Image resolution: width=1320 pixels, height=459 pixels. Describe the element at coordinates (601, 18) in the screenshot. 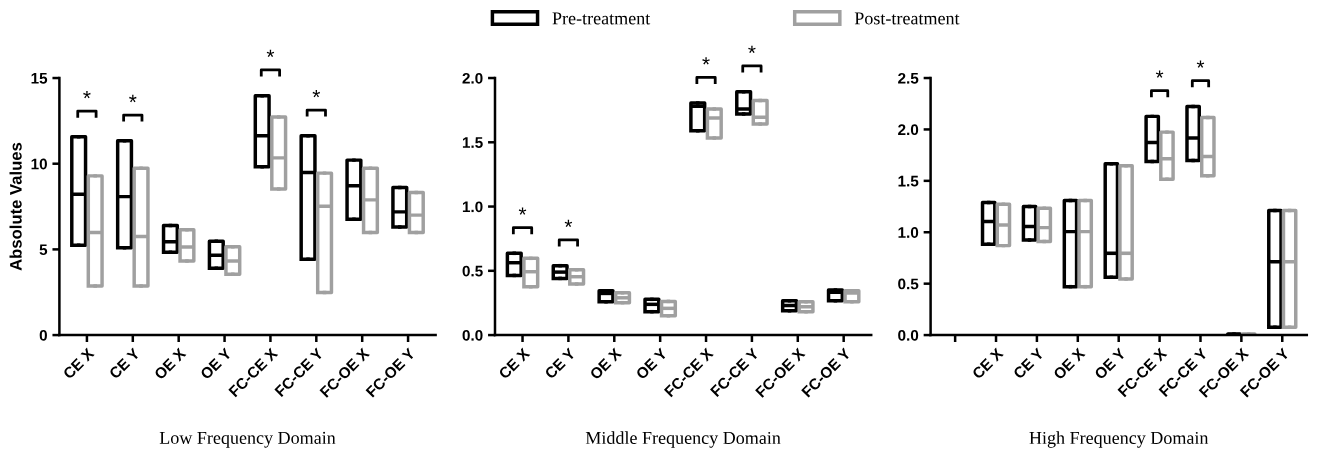

I see `legend-label: Pre-treatment` at that location.